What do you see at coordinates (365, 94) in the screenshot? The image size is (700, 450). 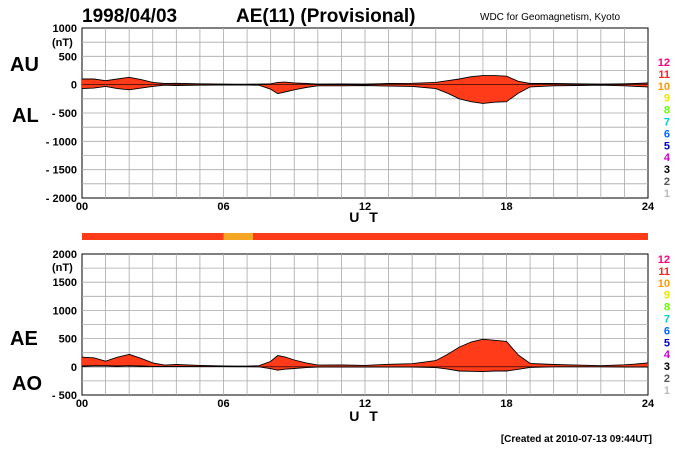 I see `lower-series-line` at bounding box center [365, 94].